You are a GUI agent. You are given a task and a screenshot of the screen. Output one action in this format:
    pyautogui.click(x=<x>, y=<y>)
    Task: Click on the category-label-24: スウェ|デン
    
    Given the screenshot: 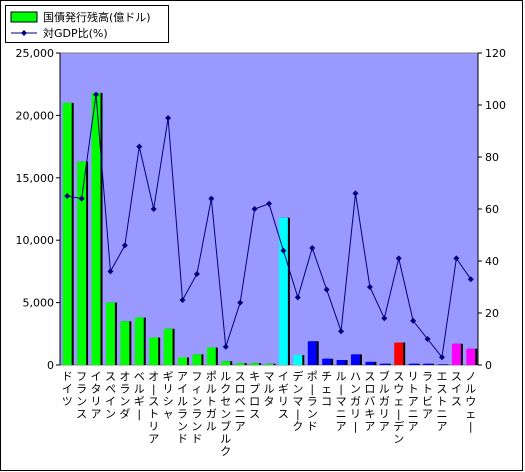 What is the action you would take?
    pyautogui.click(x=398, y=408)
    